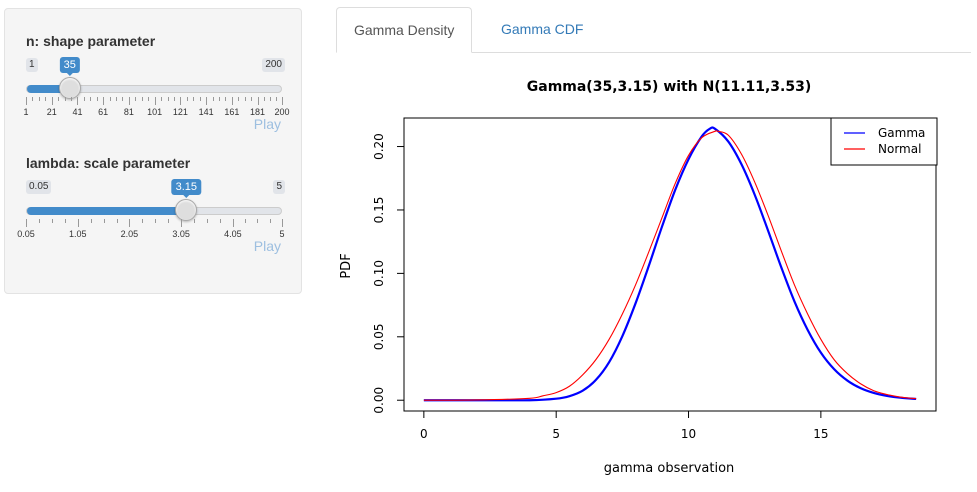  Describe the element at coordinates (267, 124) in the screenshot. I see `shape-play-button: Play` at that location.